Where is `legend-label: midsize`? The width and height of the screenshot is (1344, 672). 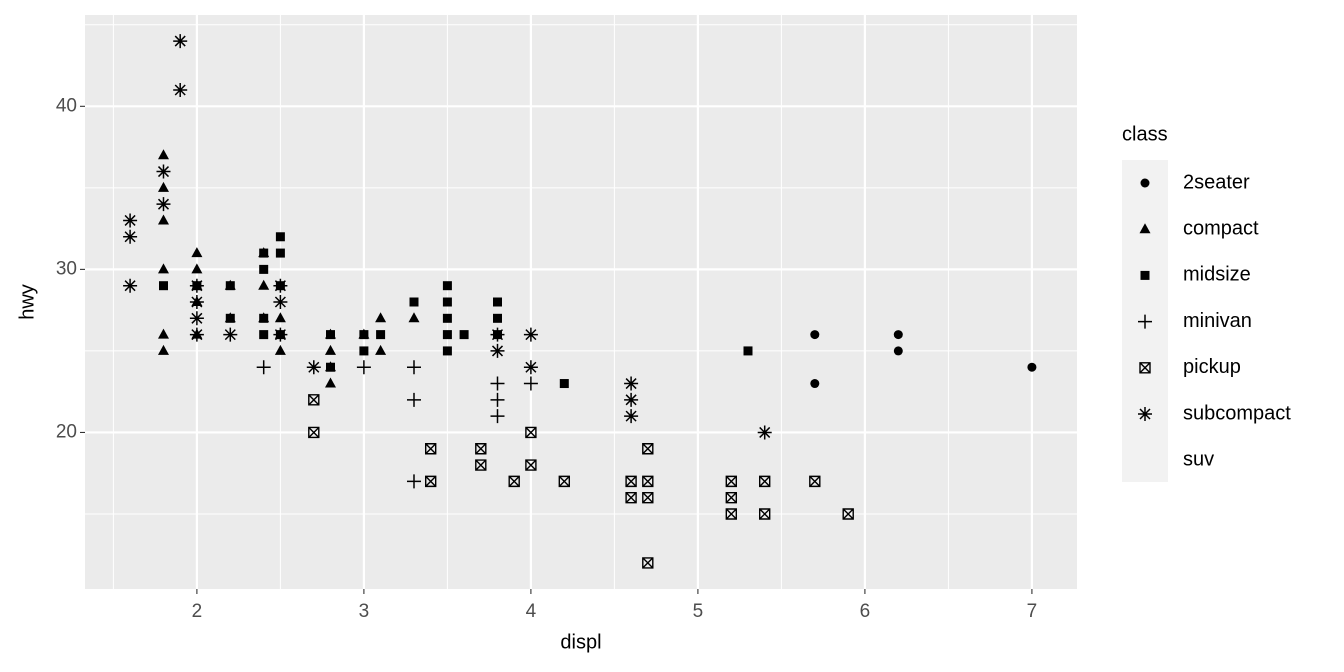 legend-label: midsize is located at coordinates (1217, 275).